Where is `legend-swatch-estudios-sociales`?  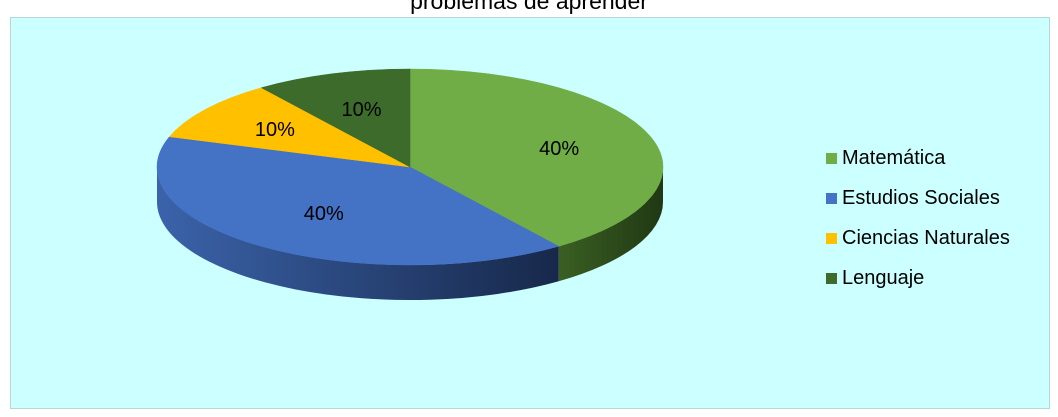
legend-swatch-estudios-sociales is located at coordinates (831, 198).